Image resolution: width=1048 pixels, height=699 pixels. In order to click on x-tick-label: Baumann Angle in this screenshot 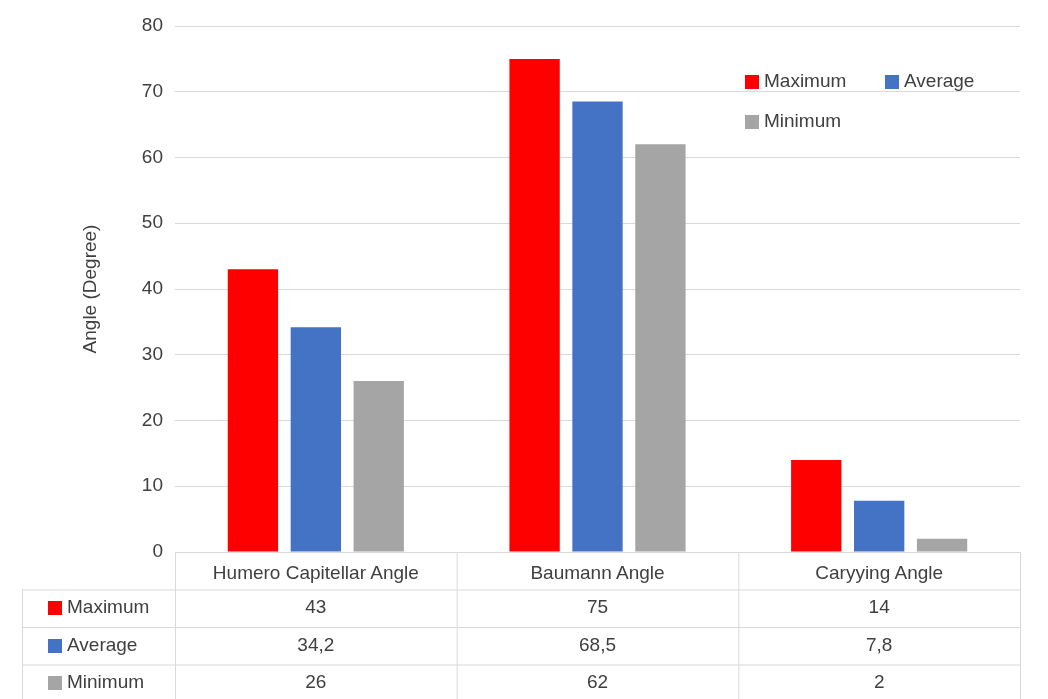, I will do `click(597, 572)`.